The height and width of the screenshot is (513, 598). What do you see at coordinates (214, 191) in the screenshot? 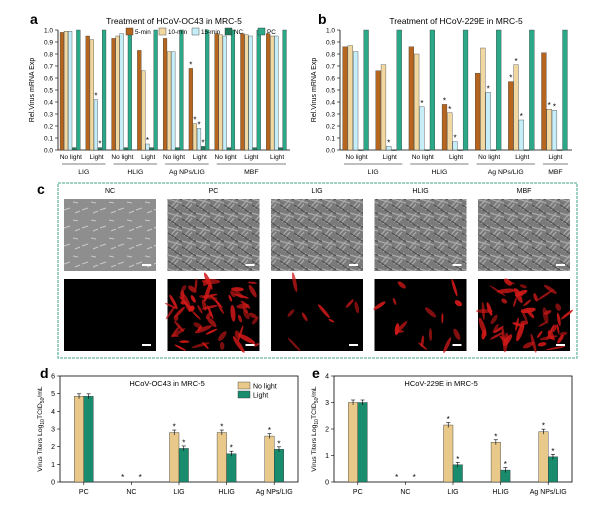
I see `micrograph-label: PC` at bounding box center [214, 191].